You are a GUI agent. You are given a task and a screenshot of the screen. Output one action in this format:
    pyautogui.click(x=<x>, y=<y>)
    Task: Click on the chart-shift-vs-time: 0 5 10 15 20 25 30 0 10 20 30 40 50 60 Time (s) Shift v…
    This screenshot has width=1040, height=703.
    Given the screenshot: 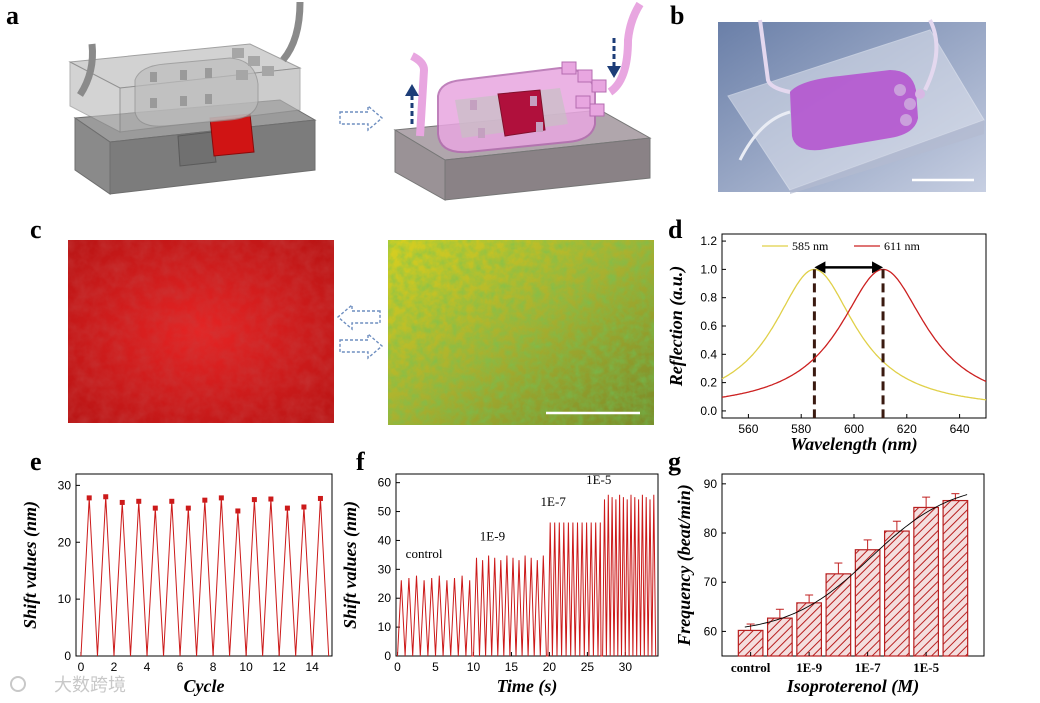 What is the action you would take?
    pyautogui.click(x=499, y=584)
    